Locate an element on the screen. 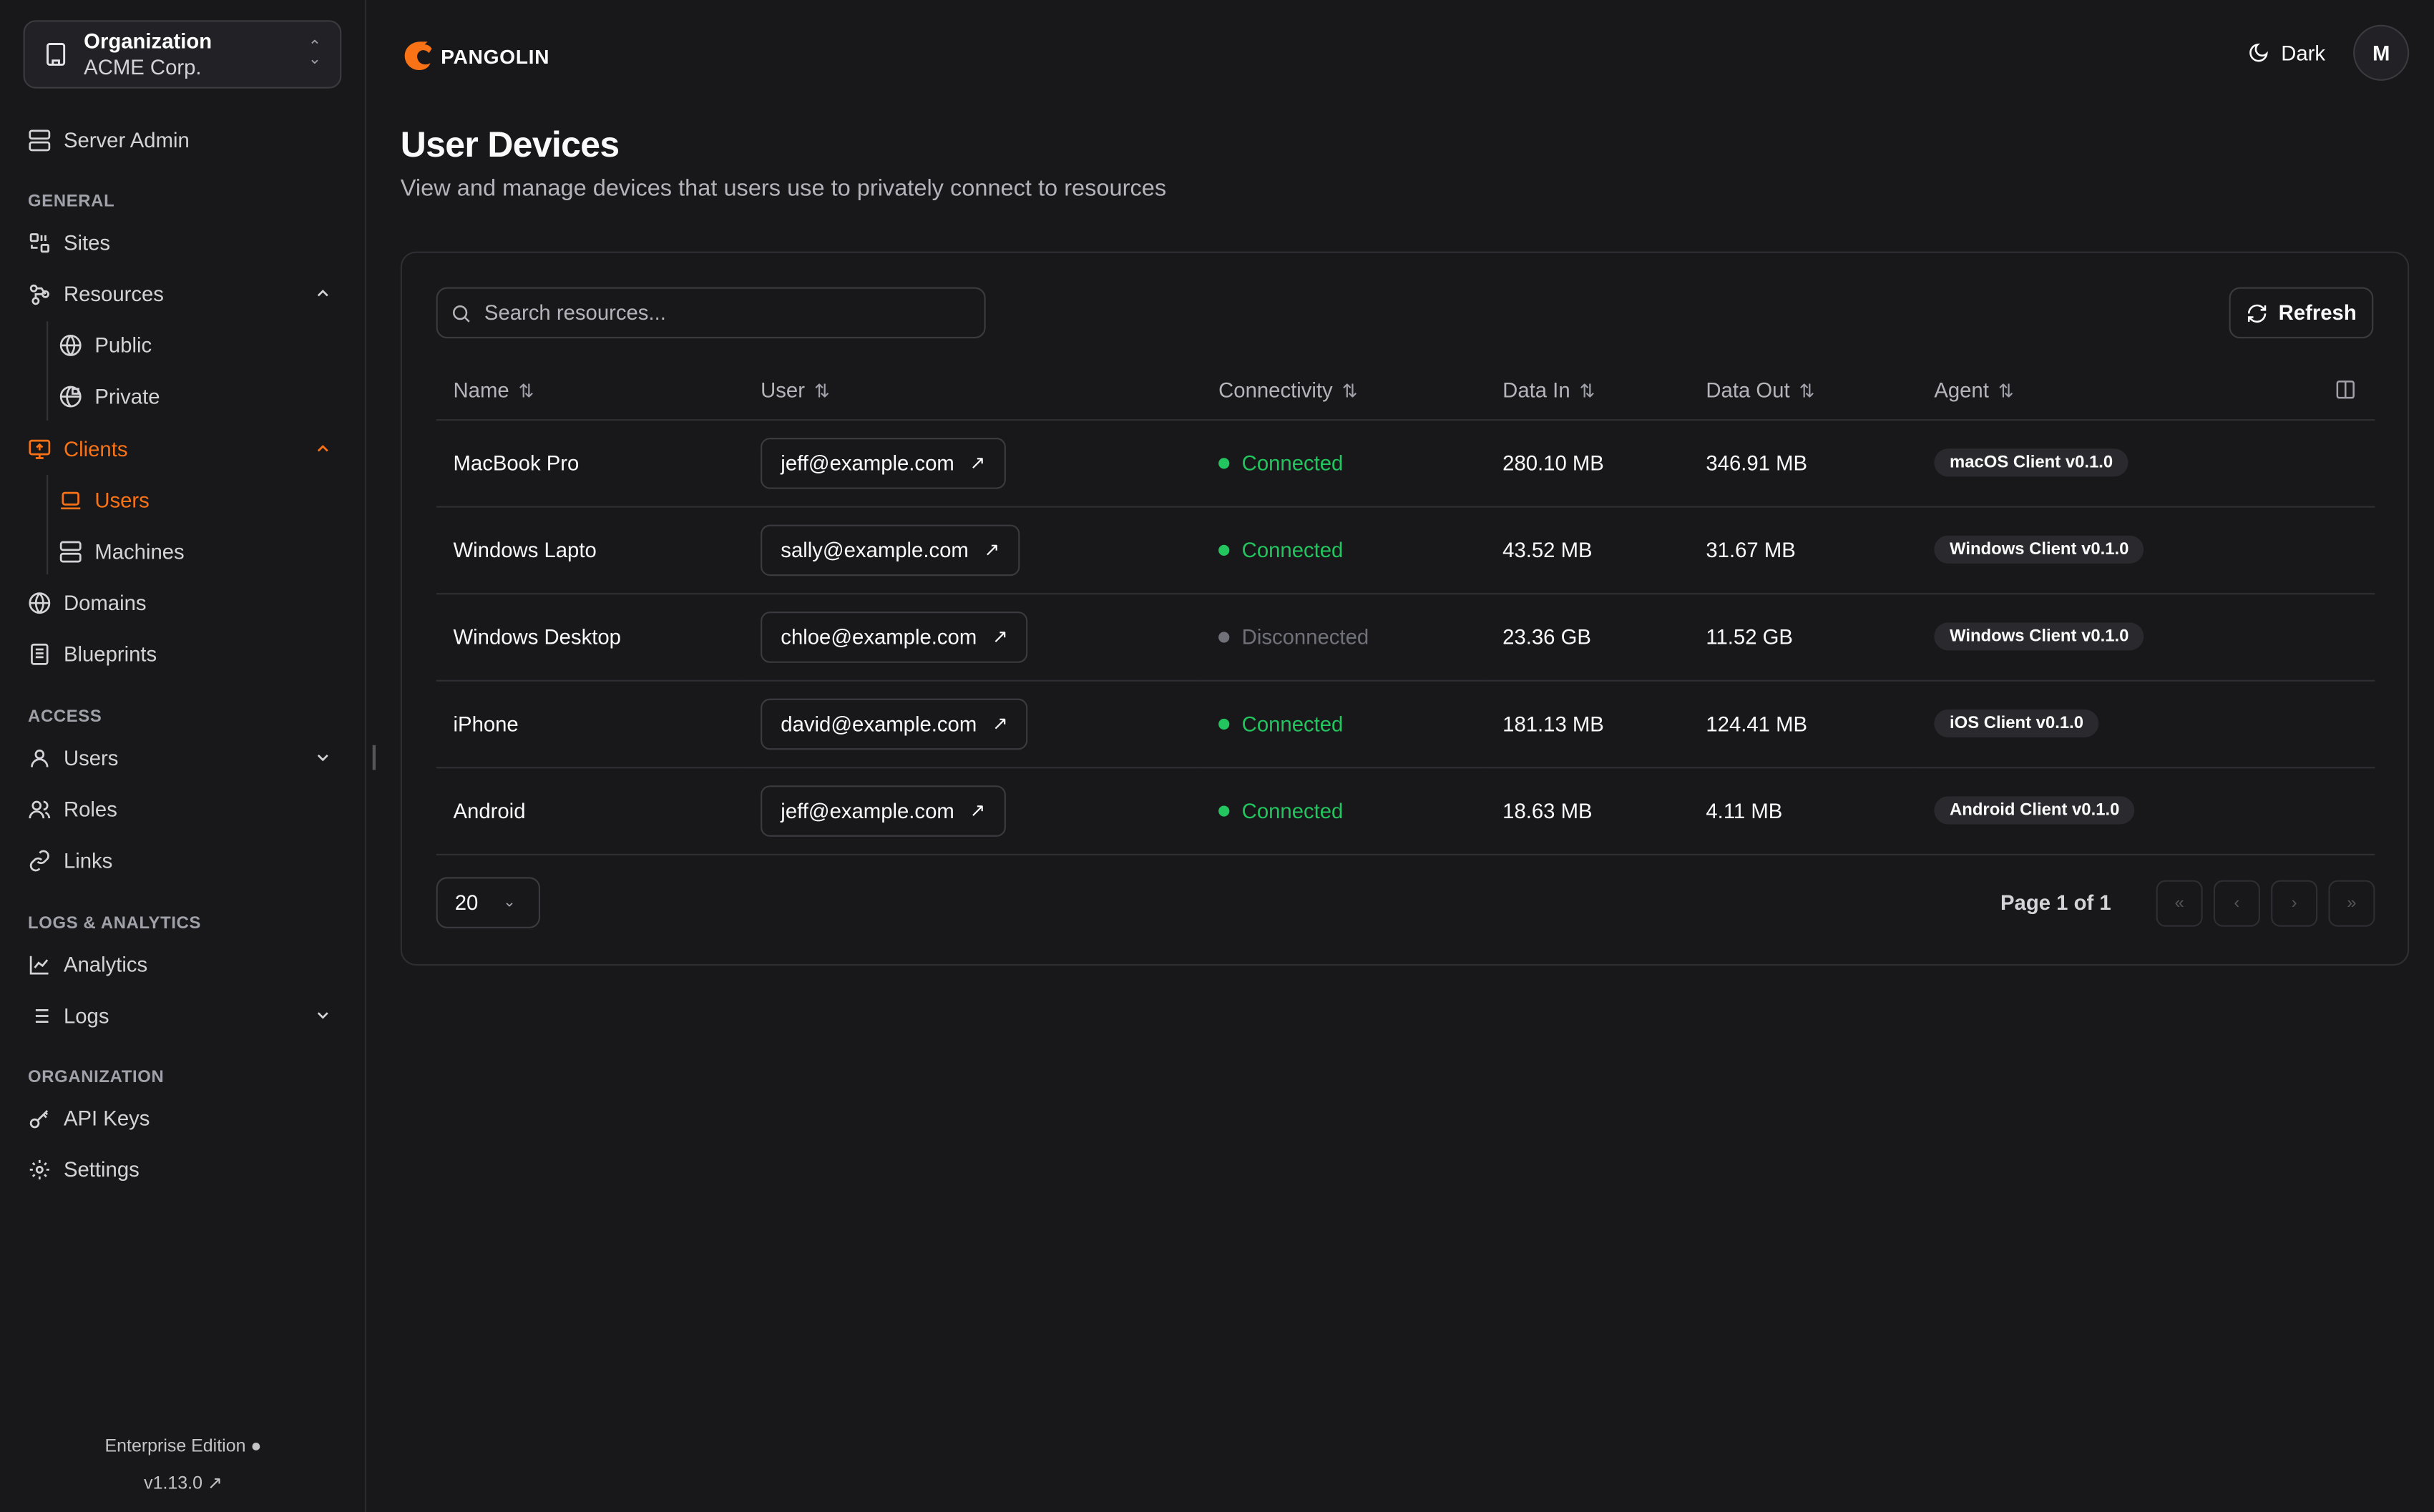 Image resolution: width=2434 pixels, height=1512 pixels. connectivity-cell: Disconnected is located at coordinates (1343, 637).